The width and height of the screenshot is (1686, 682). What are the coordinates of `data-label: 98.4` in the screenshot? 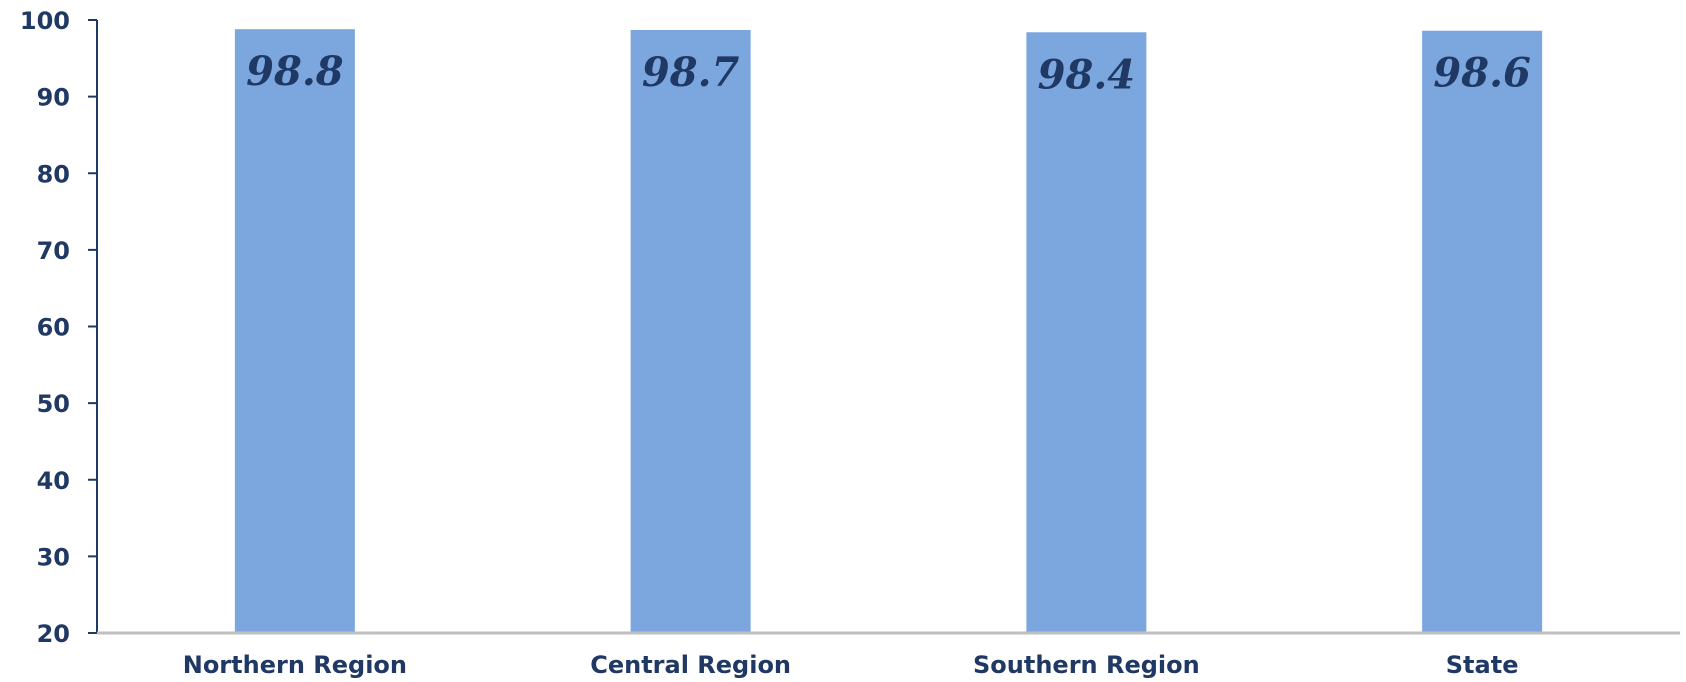 It's located at (1086, 74).